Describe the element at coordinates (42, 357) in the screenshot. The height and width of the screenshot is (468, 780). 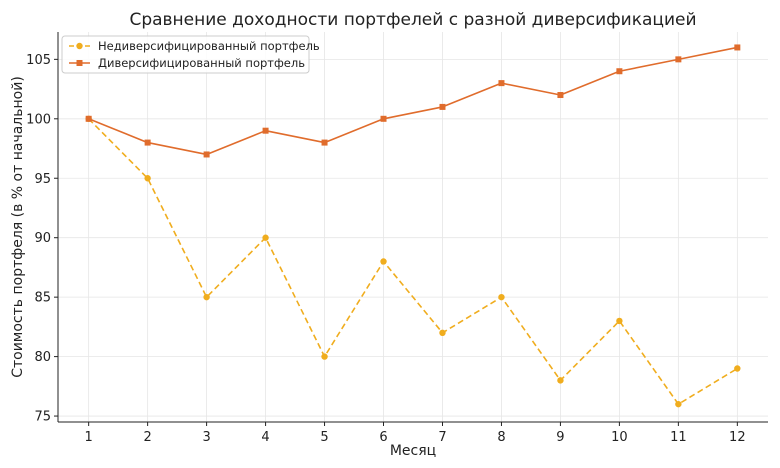
I see `y-tick-label: 80` at that location.